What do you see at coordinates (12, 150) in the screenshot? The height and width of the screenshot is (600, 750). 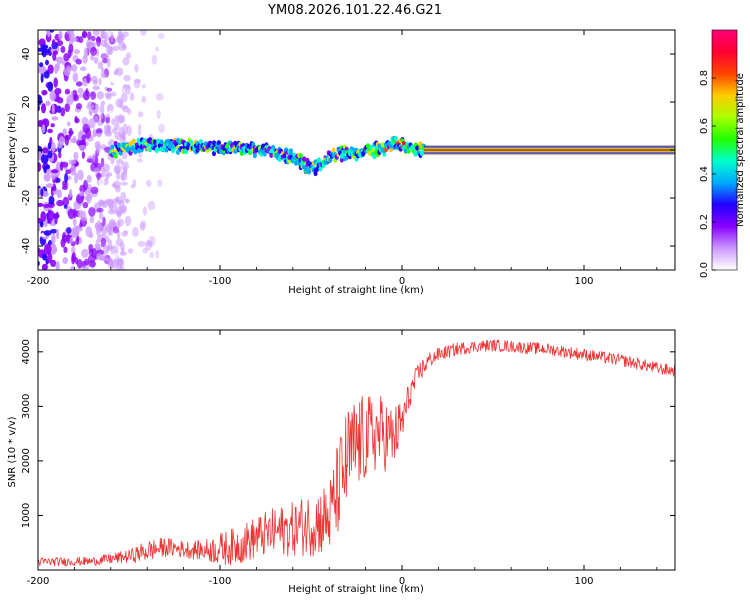 I see `spectrogram-ylabel: Frequency (Hz)` at bounding box center [12, 150].